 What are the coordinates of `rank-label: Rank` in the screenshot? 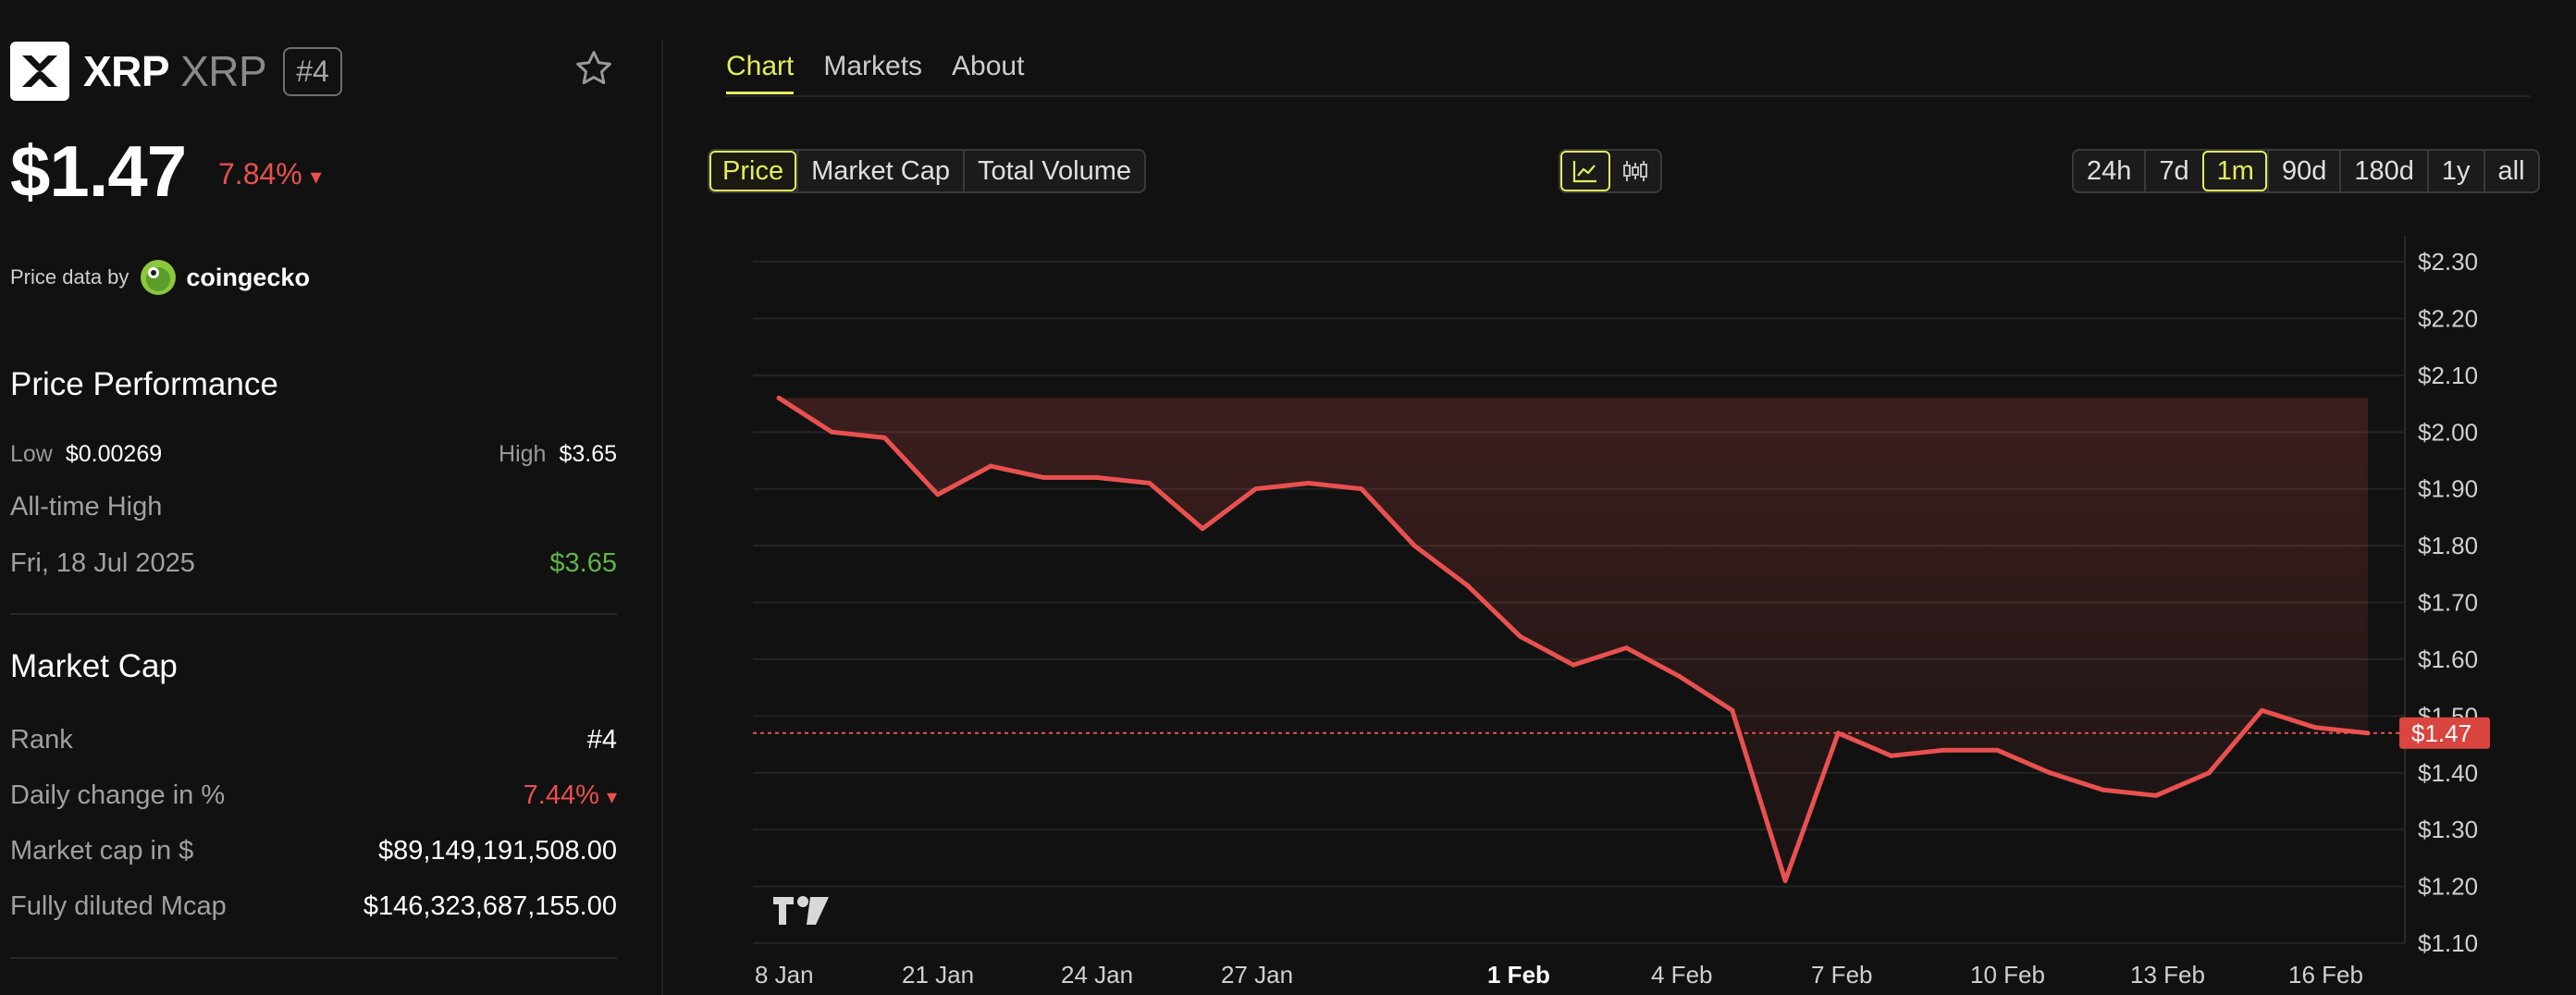 It's located at (41, 739).